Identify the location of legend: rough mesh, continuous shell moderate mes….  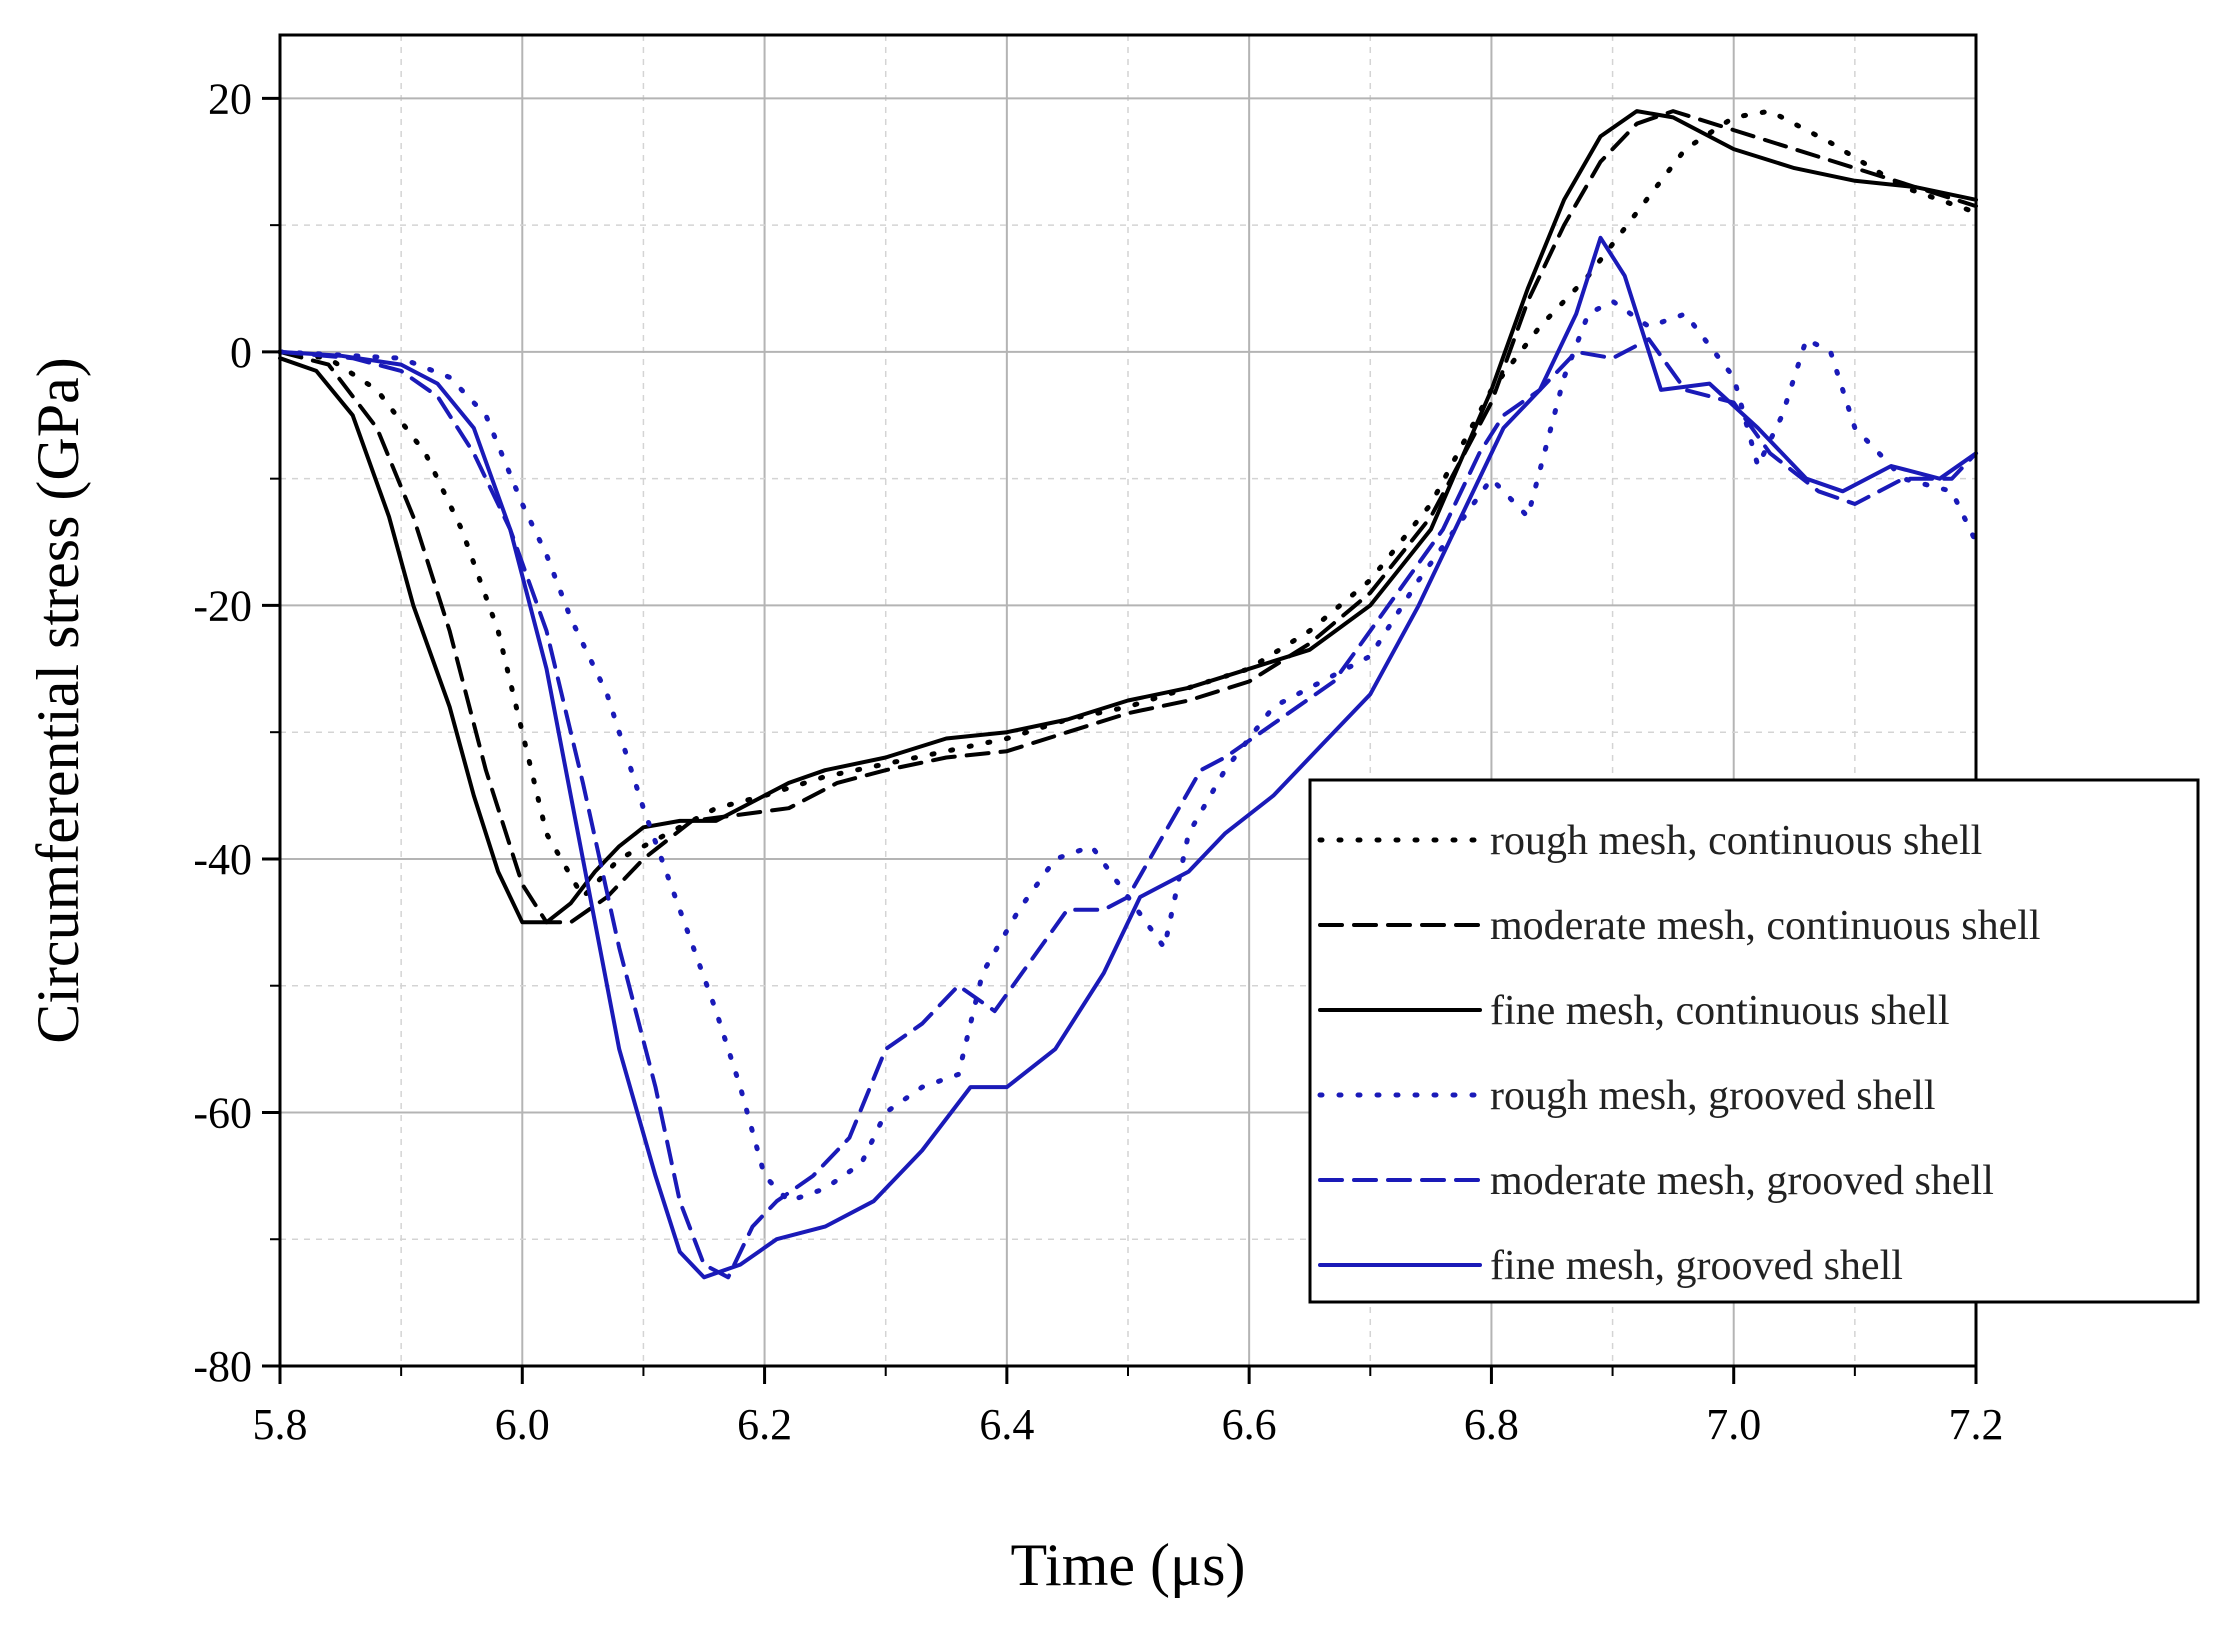
(1754, 1041).